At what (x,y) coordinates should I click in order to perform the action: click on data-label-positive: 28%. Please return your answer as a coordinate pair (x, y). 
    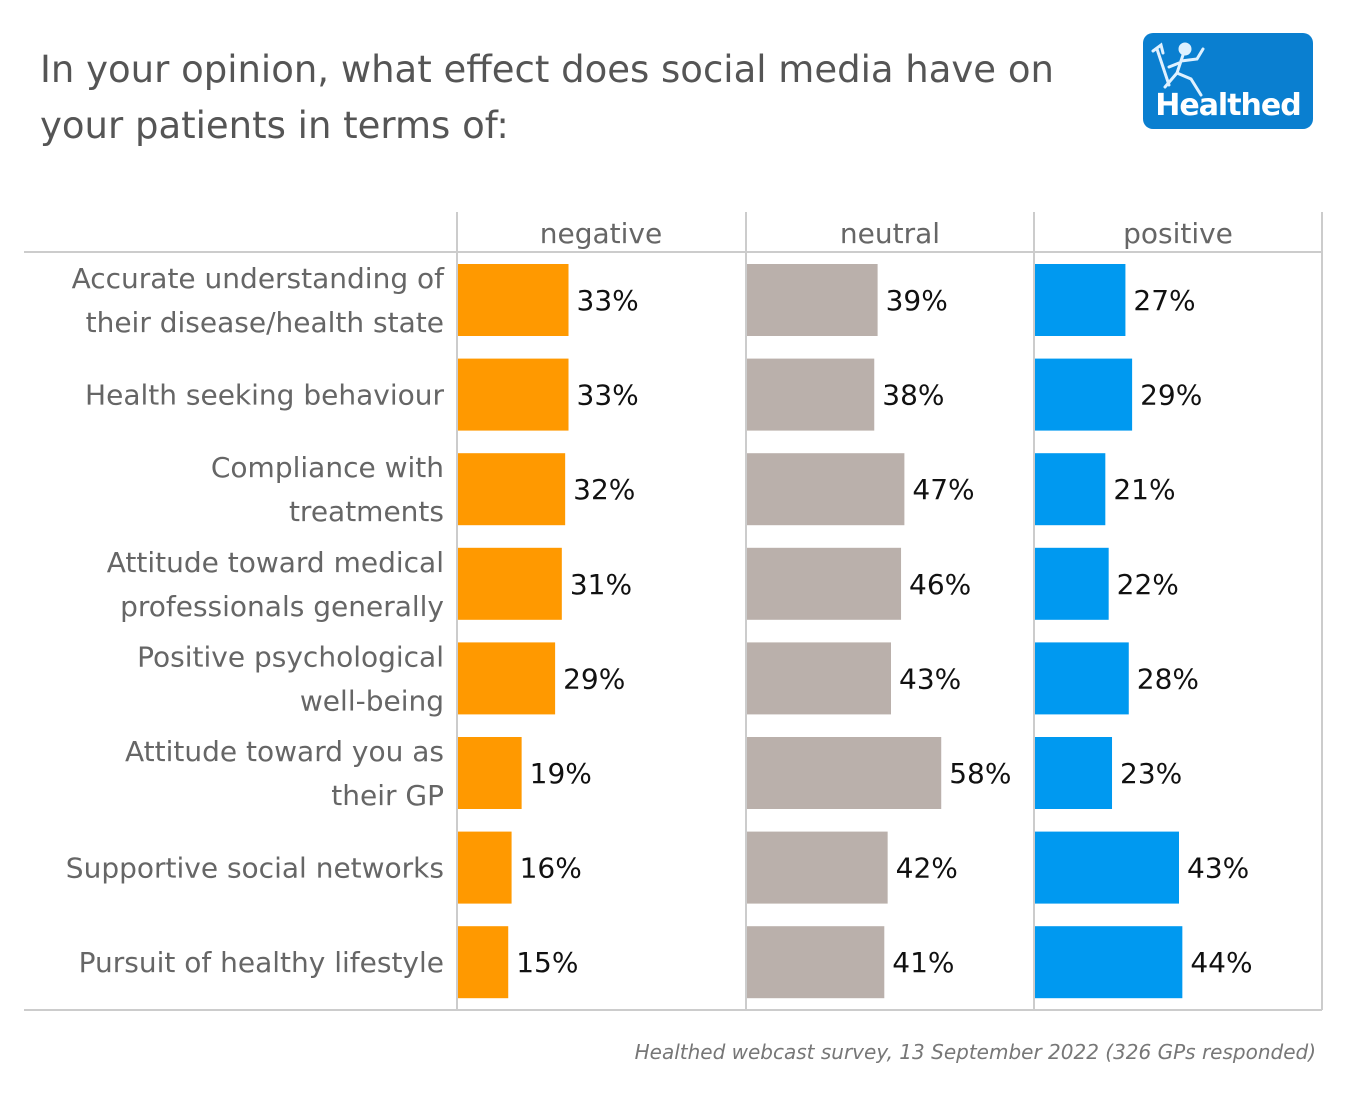
    Looking at the image, I should click on (1168, 678).